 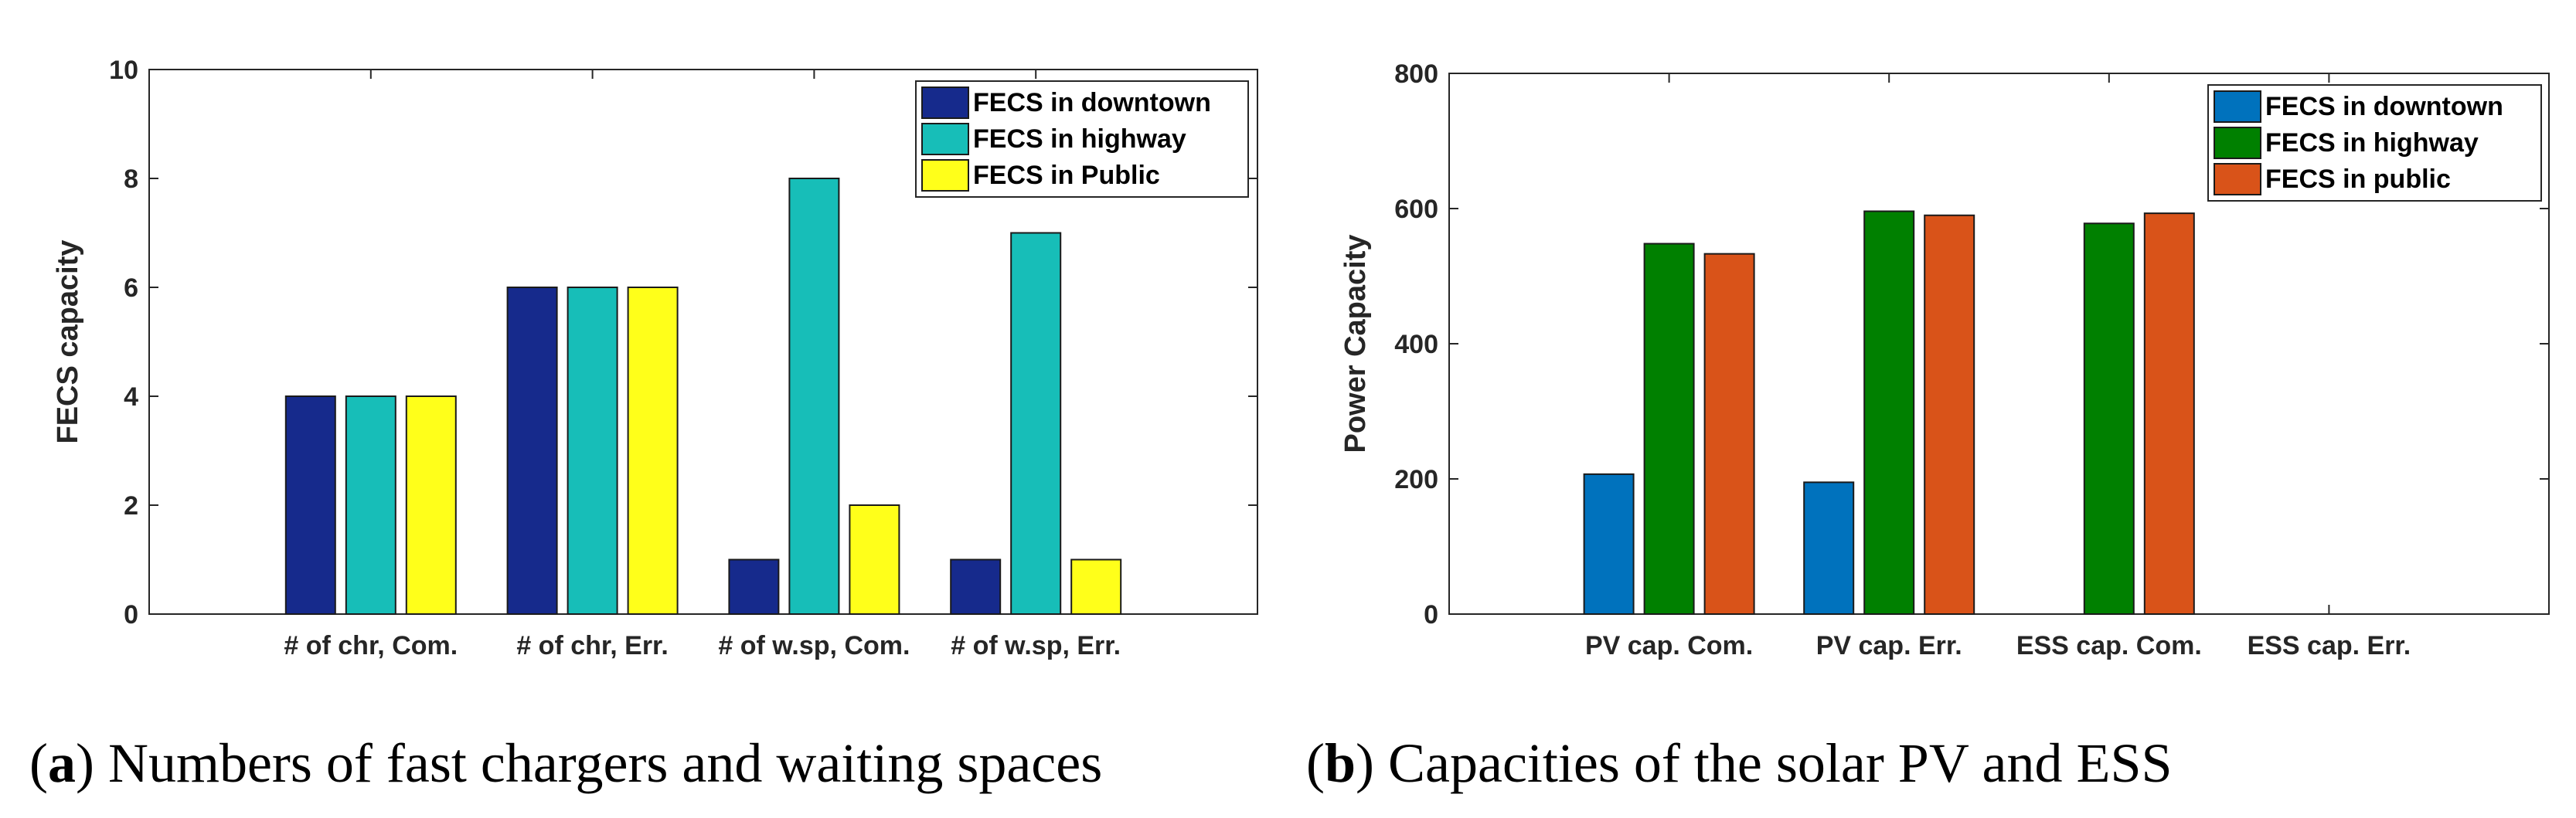 I want to click on x-tick-label: ESS cap. Err., so click(x=2329, y=645).